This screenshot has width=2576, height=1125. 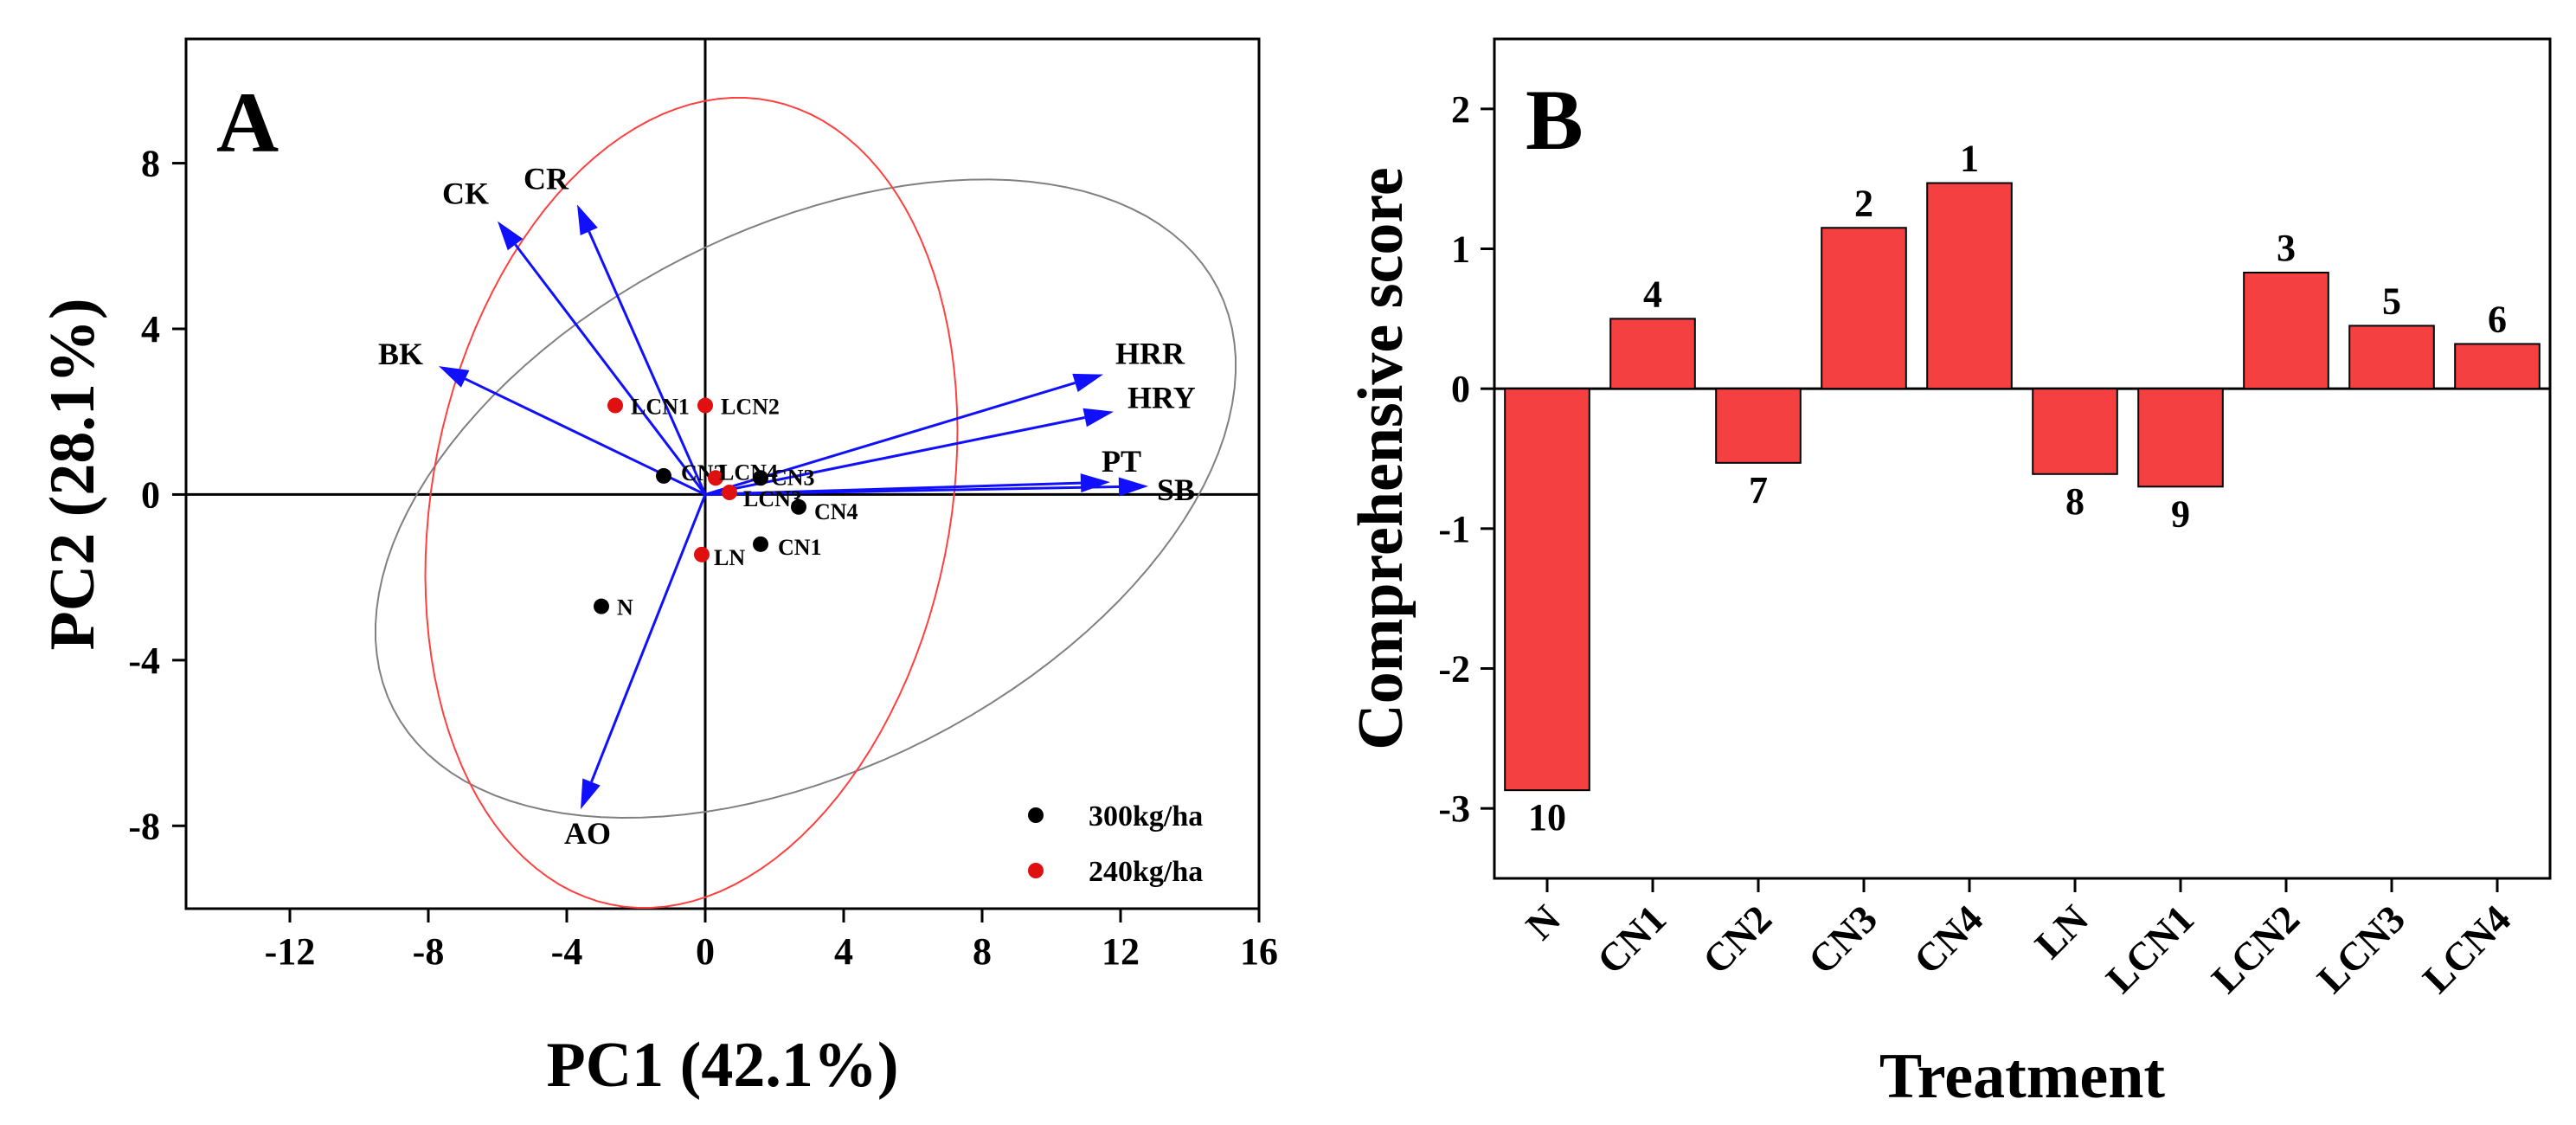 What do you see at coordinates (1555, 120) in the screenshot?
I see `panel-b-letter: B` at bounding box center [1555, 120].